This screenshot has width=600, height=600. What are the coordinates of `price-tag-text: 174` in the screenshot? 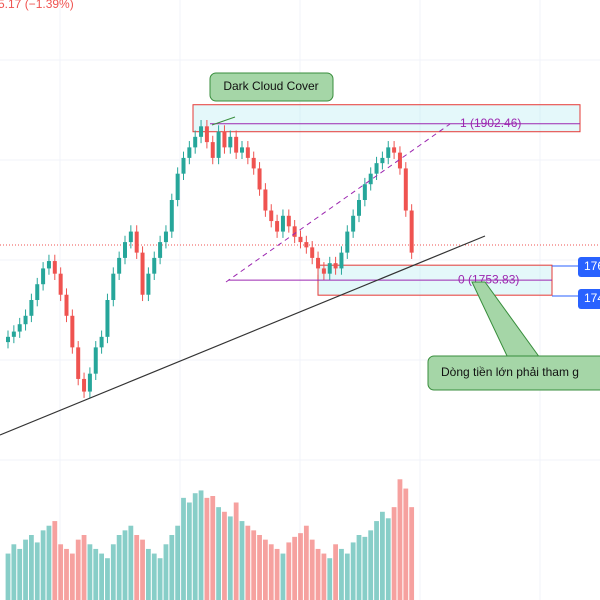 It's located at (592, 298).